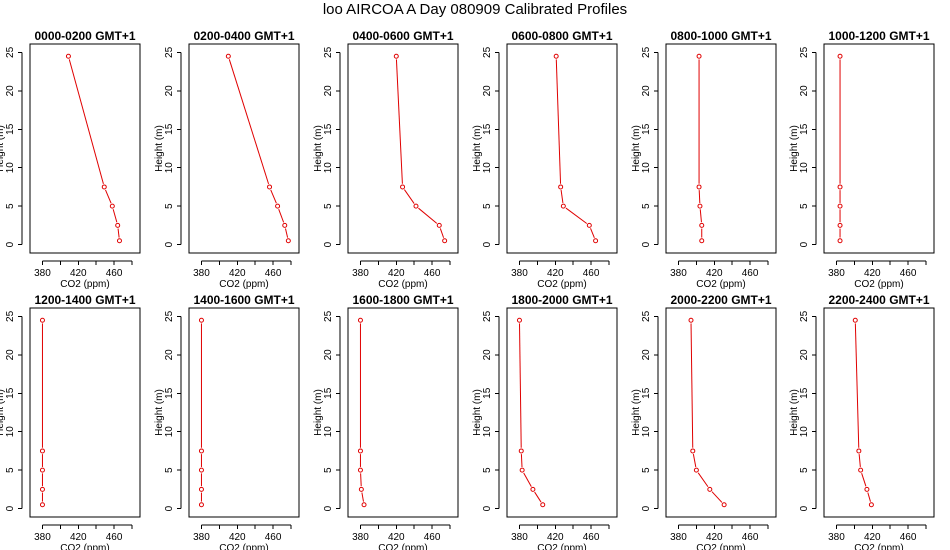 This screenshot has height=550, width=950. I want to click on panel-title: 1000-1200 GMT+1, so click(878, 36).